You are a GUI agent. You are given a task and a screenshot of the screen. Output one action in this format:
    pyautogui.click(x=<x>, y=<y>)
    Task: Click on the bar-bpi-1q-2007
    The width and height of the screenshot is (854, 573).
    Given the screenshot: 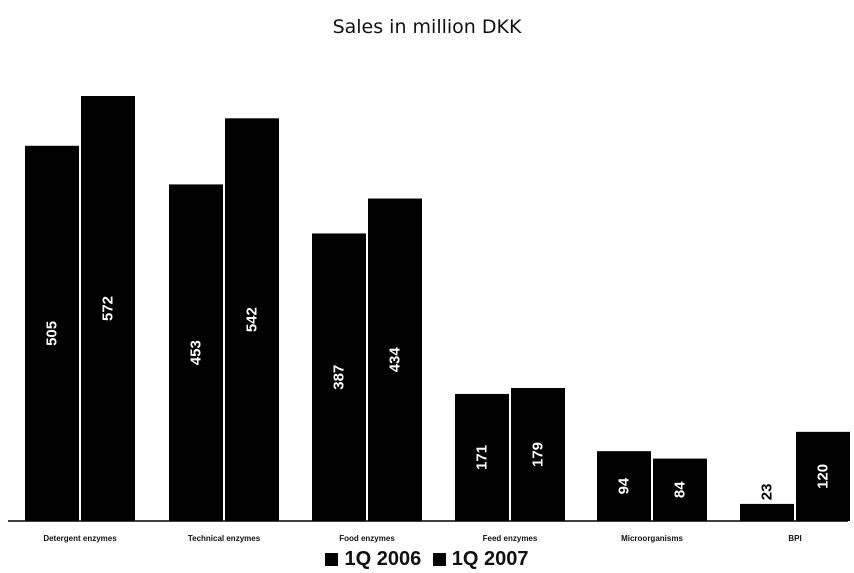 What is the action you would take?
    pyautogui.click(x=823, y=476)
    